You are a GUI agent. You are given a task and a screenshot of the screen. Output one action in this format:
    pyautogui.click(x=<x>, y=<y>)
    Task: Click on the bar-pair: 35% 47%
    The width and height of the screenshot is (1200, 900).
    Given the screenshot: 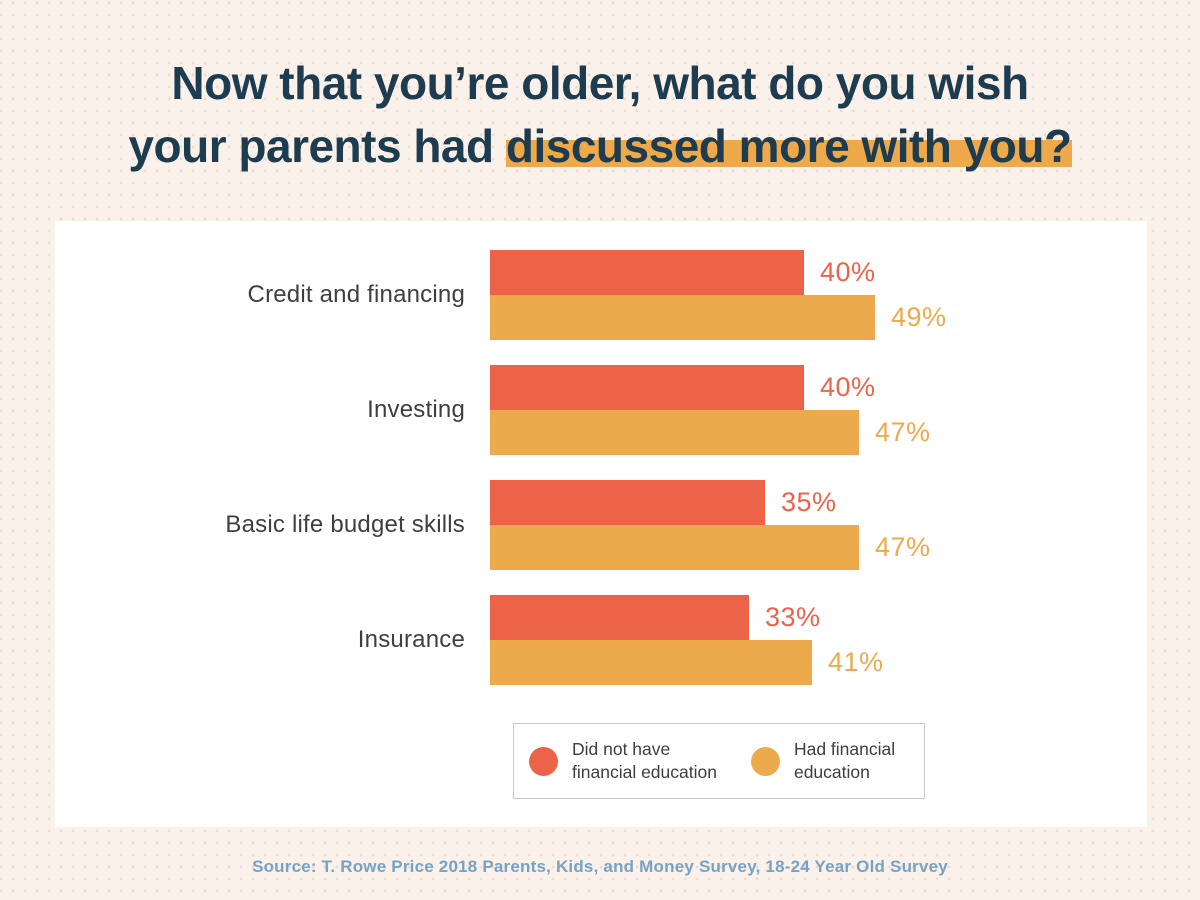 What is the action you would take?
    pyautogui.click(x=710, y=525)
    